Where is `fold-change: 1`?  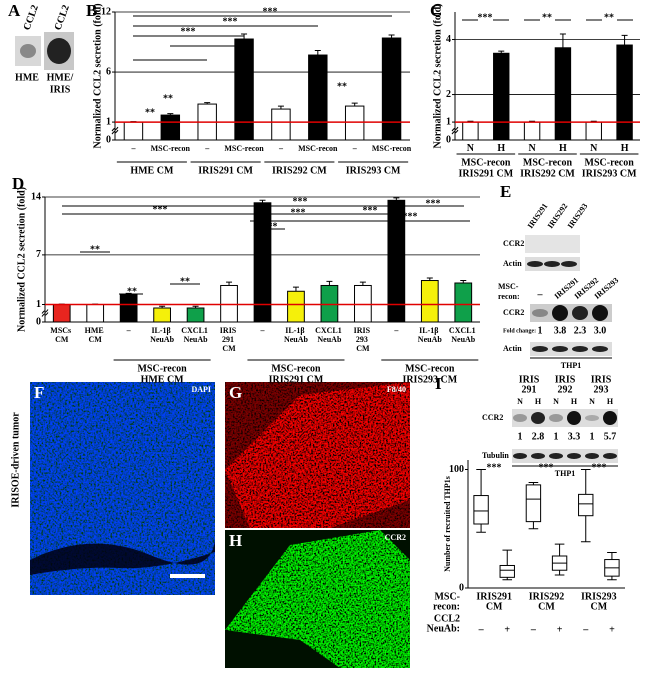
fold-change: 1 is located at coordinates (556, 436).